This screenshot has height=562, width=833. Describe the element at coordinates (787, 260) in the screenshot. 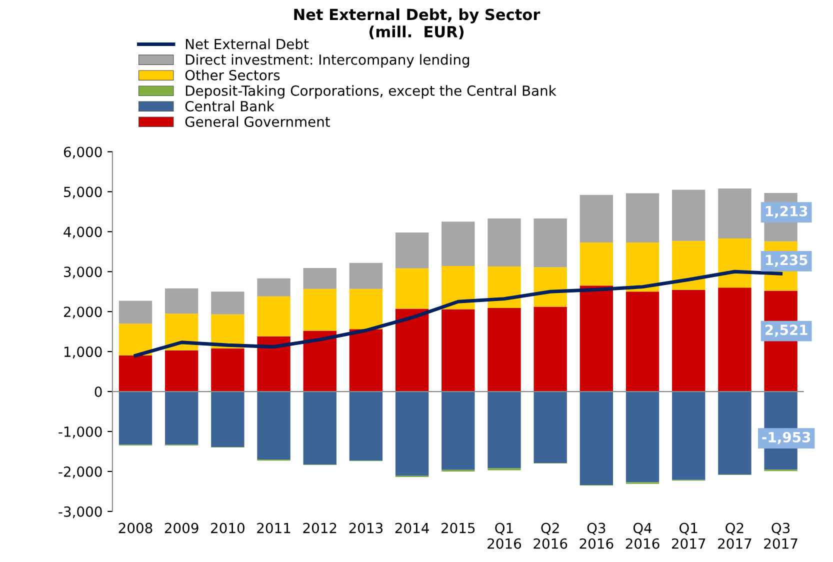

I see `data-label: 1,235` at that location.